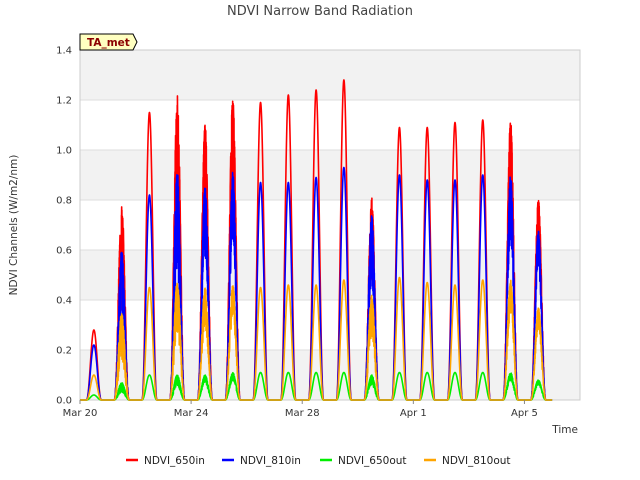  I want to click on x-tick-label: Apr 5, so click(524, 413).